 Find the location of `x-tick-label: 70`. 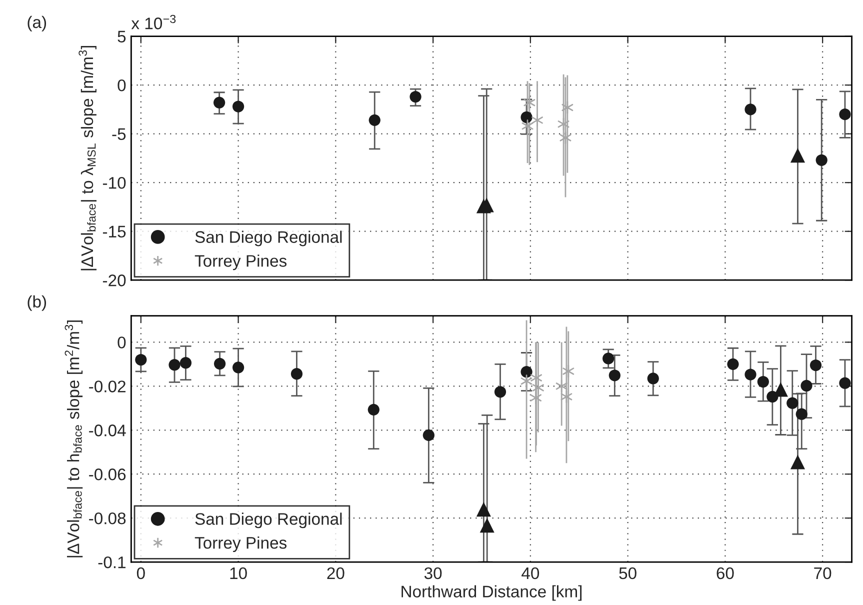

x-tick-label: 70 is located at coordinates (823, 573).